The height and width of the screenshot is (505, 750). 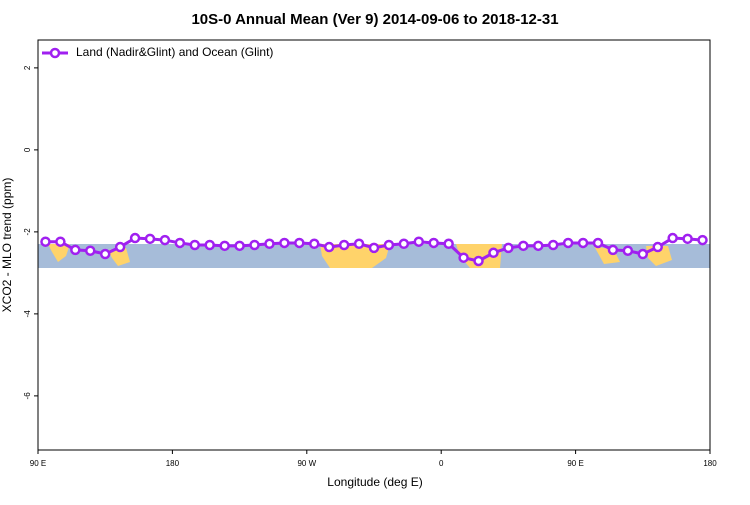 I want to click on y-tick-label: -2, so click(x=27, y=232).